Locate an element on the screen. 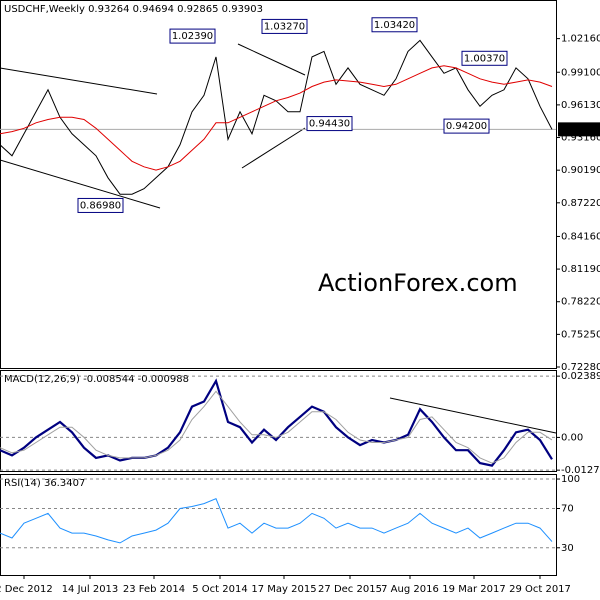  annotation-label: 1.02390 is located at coordinates (192, 36).